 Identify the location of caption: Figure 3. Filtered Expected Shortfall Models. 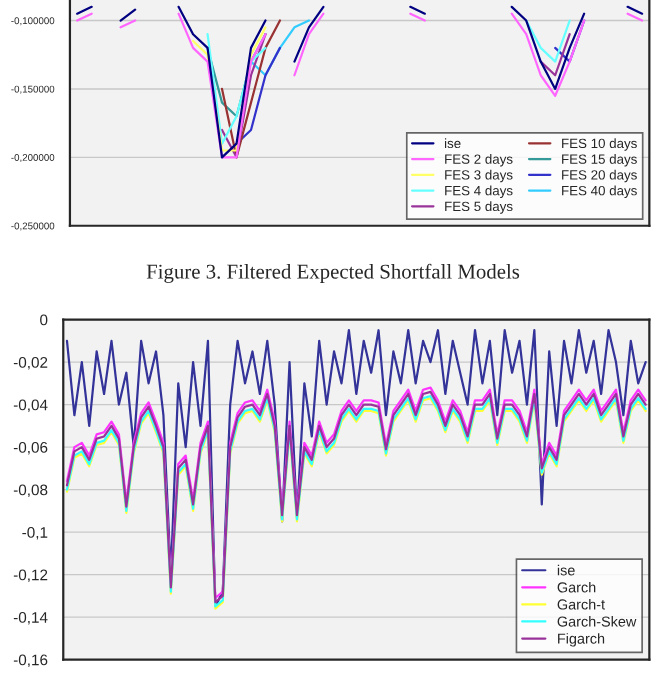
(333, 273).